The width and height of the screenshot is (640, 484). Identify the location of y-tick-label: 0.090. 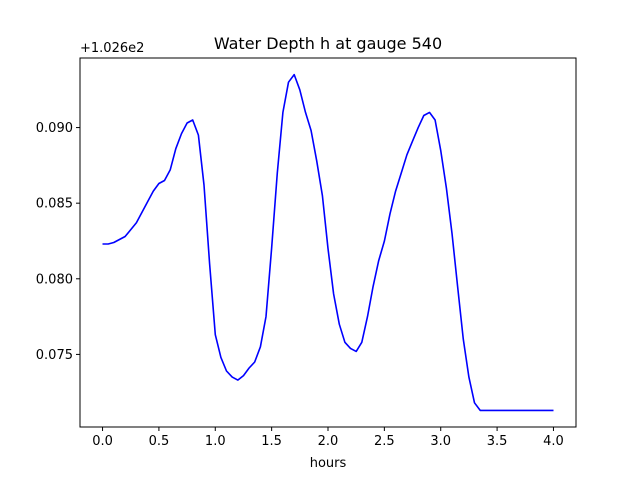
(54, 128).